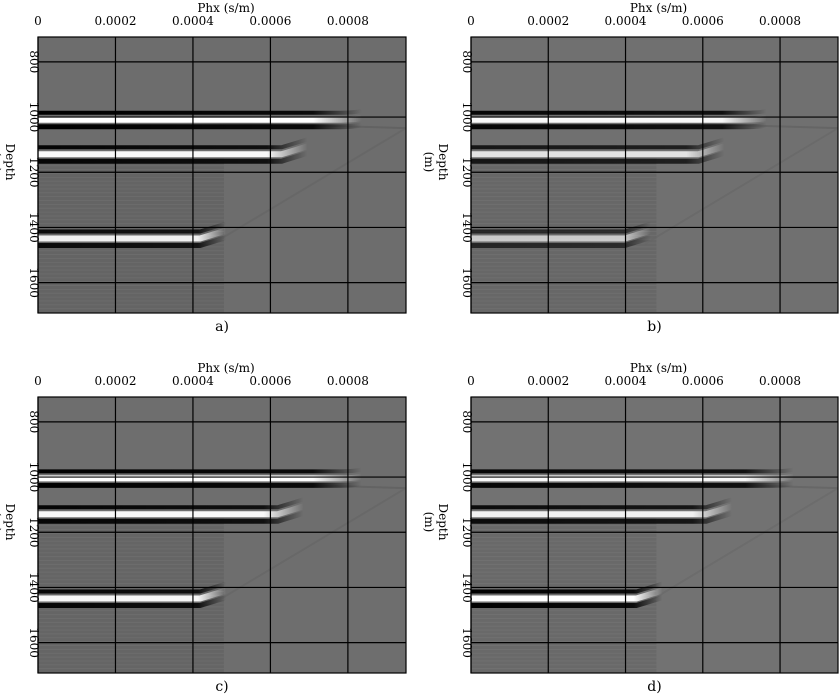  Describe the element at coordinates (221, 687) in the screenshot. I see `panel-caption: c)` at that location.